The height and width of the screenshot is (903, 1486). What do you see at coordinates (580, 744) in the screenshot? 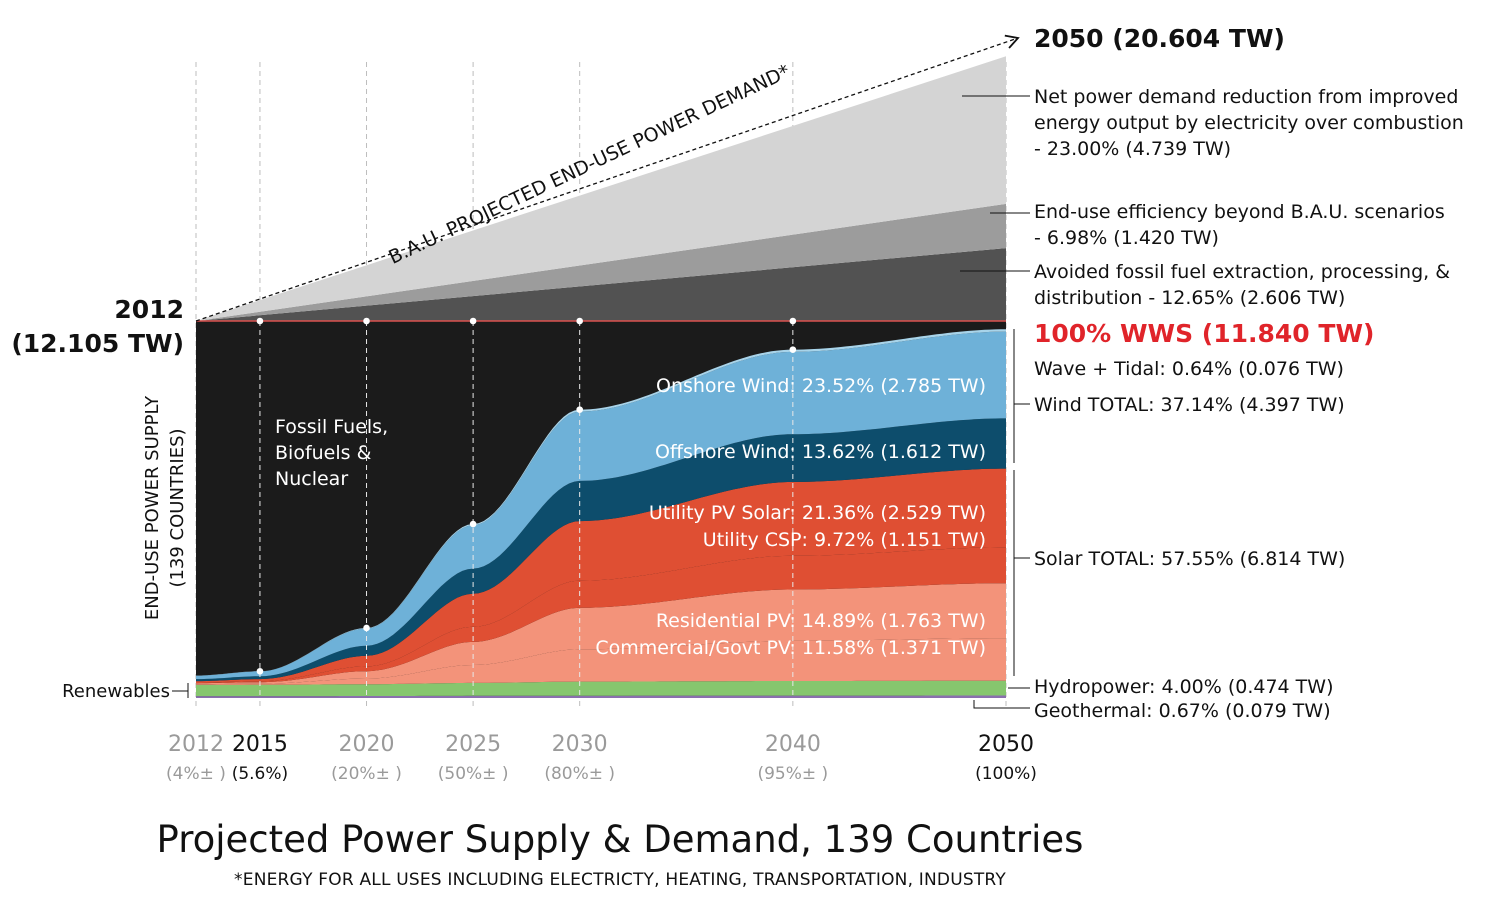
I see `x-tick-label-2030: 2030` at bounding box center [580, 744].